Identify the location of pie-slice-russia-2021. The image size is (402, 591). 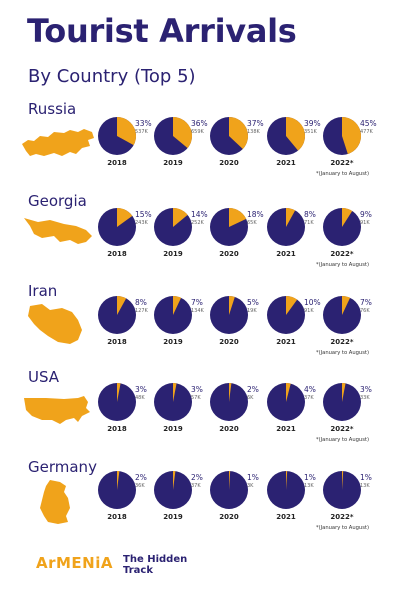
(296, 133).